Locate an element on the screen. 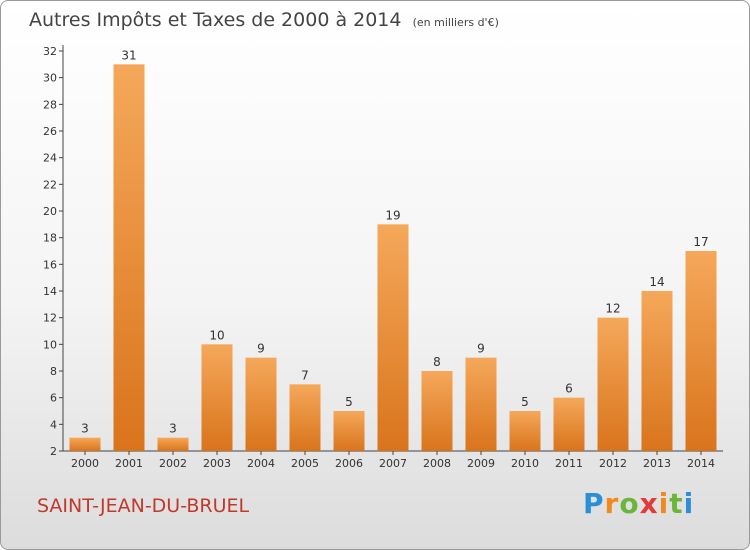  bar-2002 is located at coordinates (173, 444).